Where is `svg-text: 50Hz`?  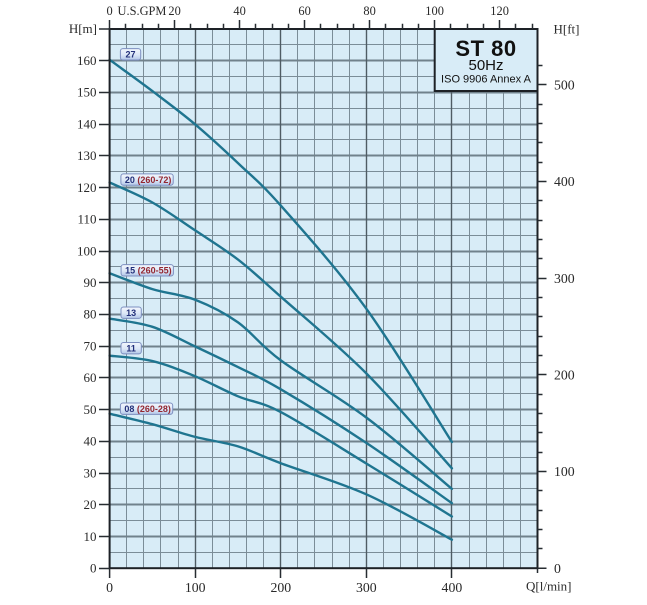
svg-text: 50Hz is located at coordinates (485, 65).